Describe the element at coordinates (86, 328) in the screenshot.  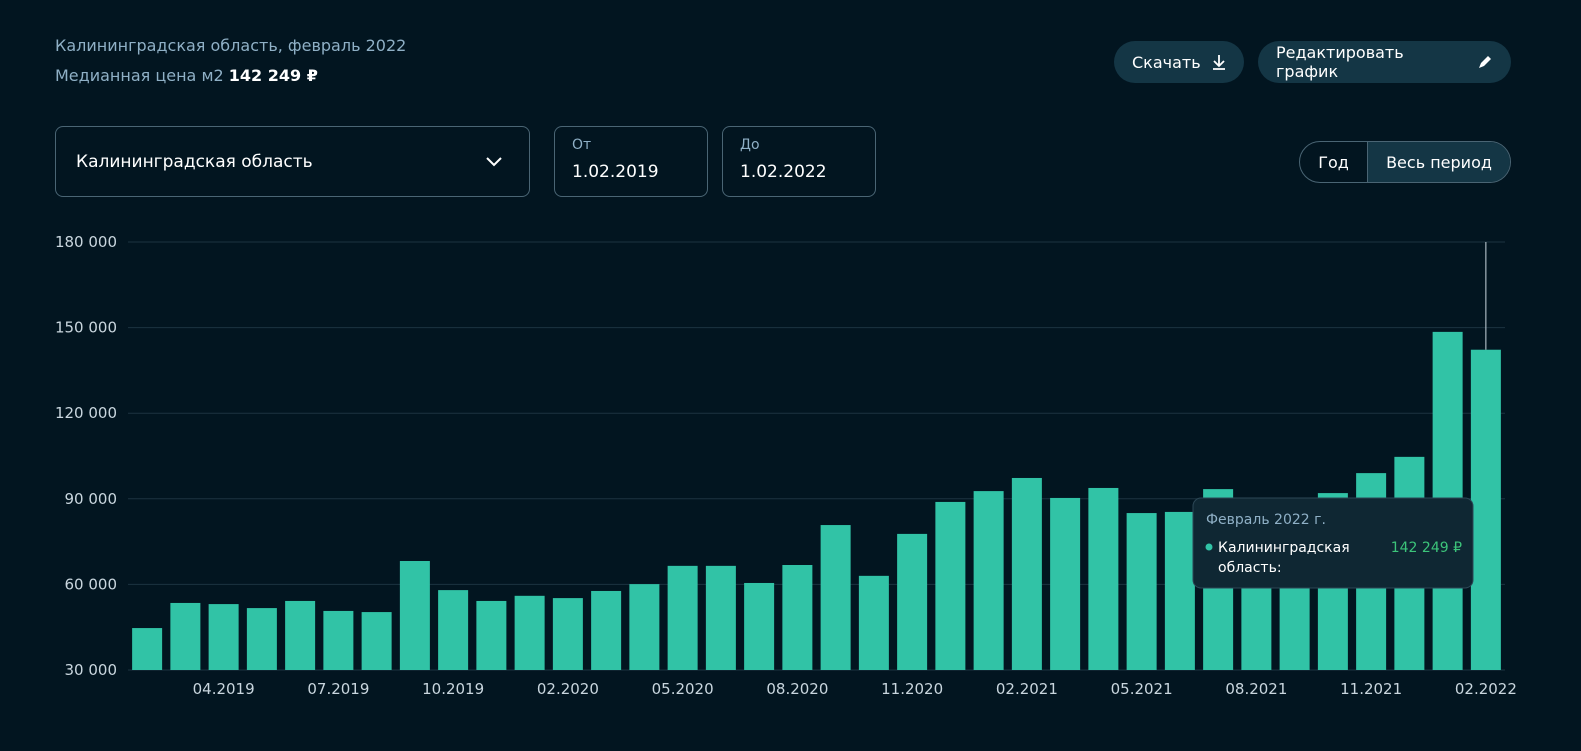
I see `y-tick-label: 150 000` at that location.